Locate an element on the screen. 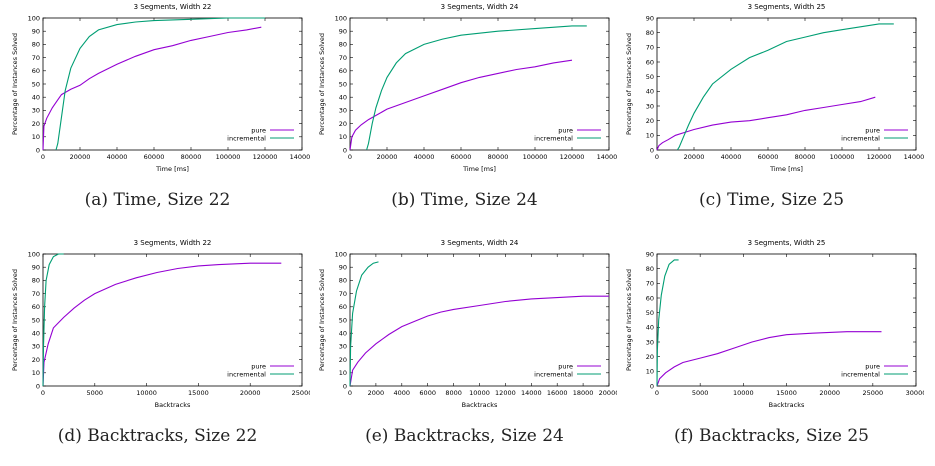  chart-title: 3 Segments, Width 25 is located at coordinates (787, 243).